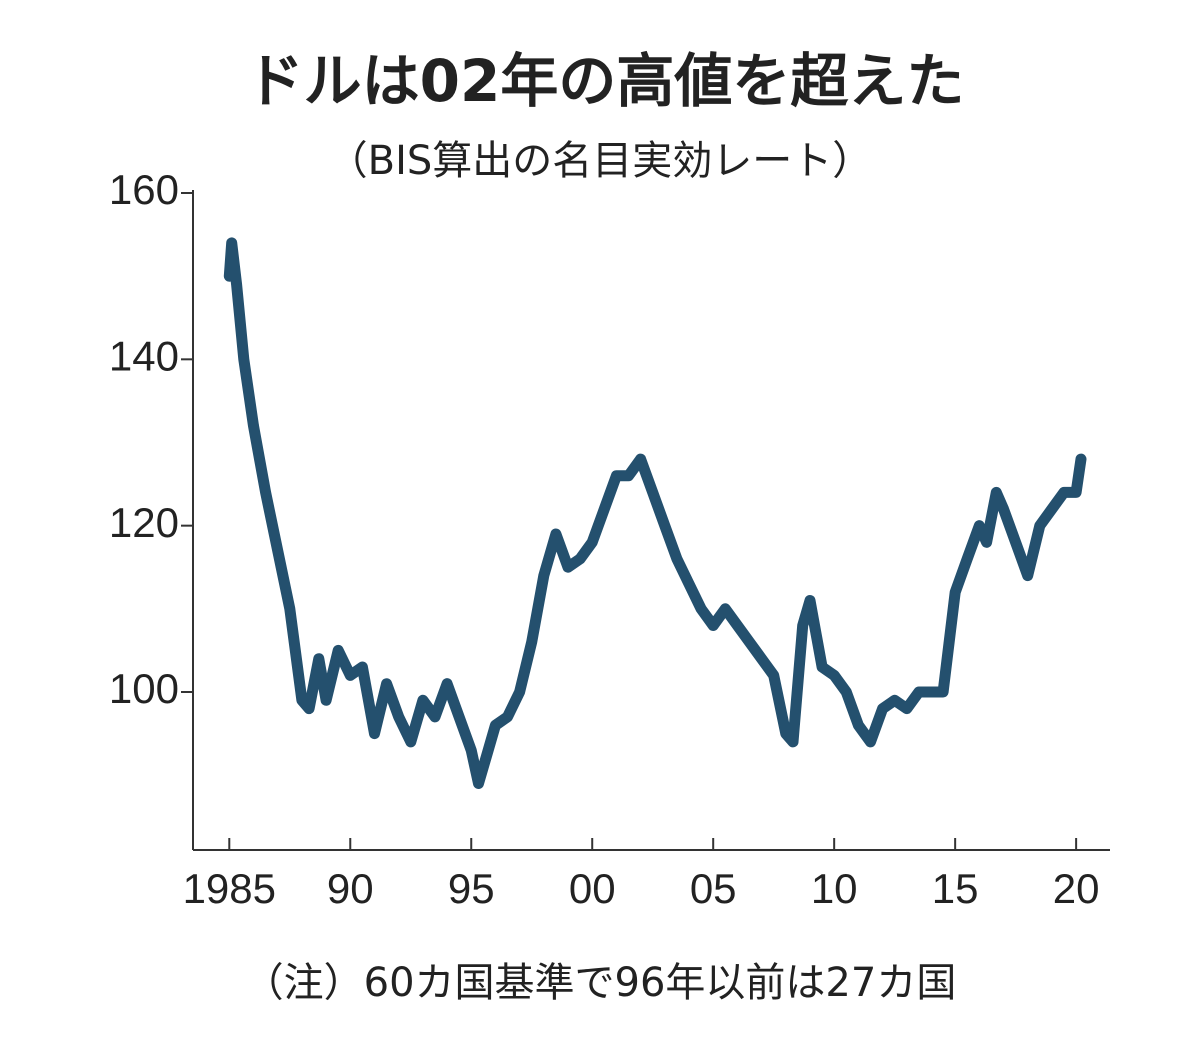 This screenshot has height=1040, width=1186. What do you see at coordinates (713, 888) in the screenshot?
I see `x-tick-label: 05` at bounding box center [713, 888].